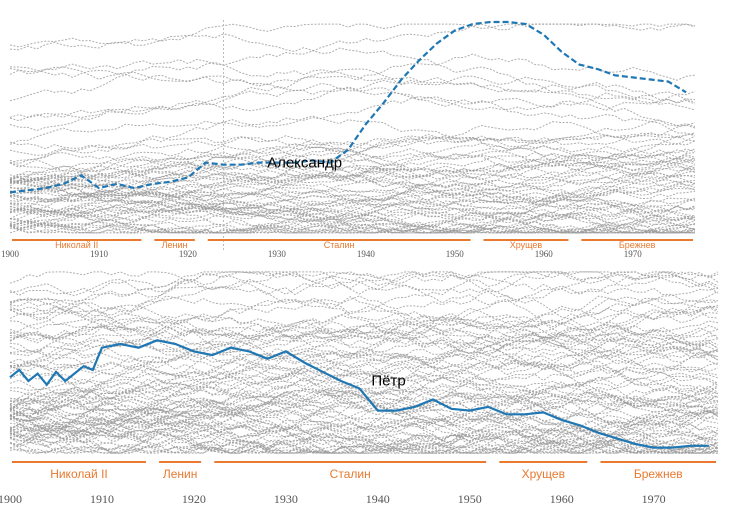 This screenshot has height=511, width=740. I want to click on era-label: Брежнев, so click(658, 474).